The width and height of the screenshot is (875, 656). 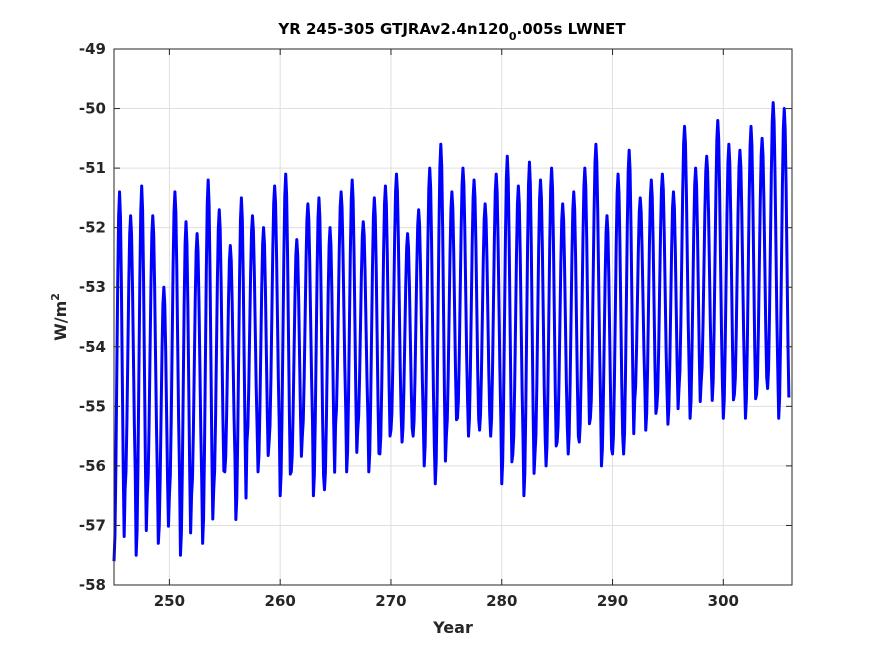 I want to click on y-tick-label: -55, so click(x=92, y=406).